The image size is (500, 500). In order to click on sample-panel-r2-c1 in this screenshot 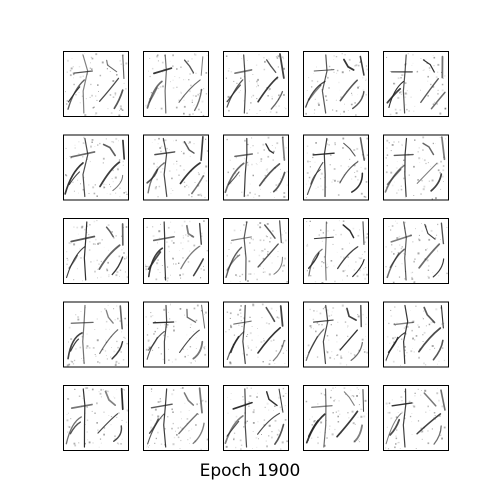, I will do `click(96, 167)`.